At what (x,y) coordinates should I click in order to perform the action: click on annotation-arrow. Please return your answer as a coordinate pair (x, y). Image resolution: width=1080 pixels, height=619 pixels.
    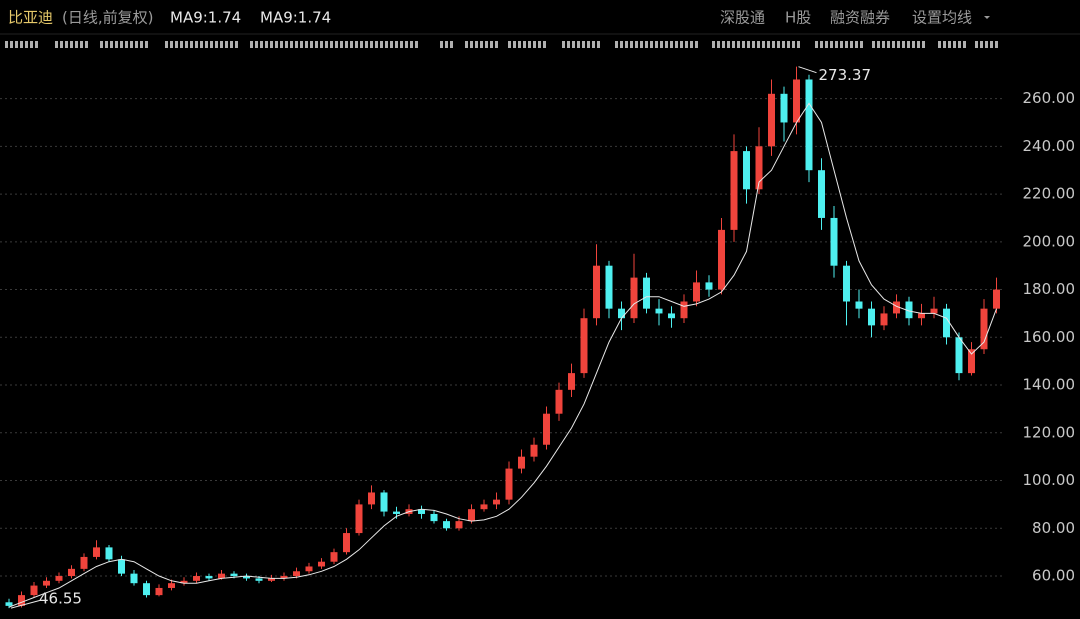
    Looking at the image, I should click on (807, 70).